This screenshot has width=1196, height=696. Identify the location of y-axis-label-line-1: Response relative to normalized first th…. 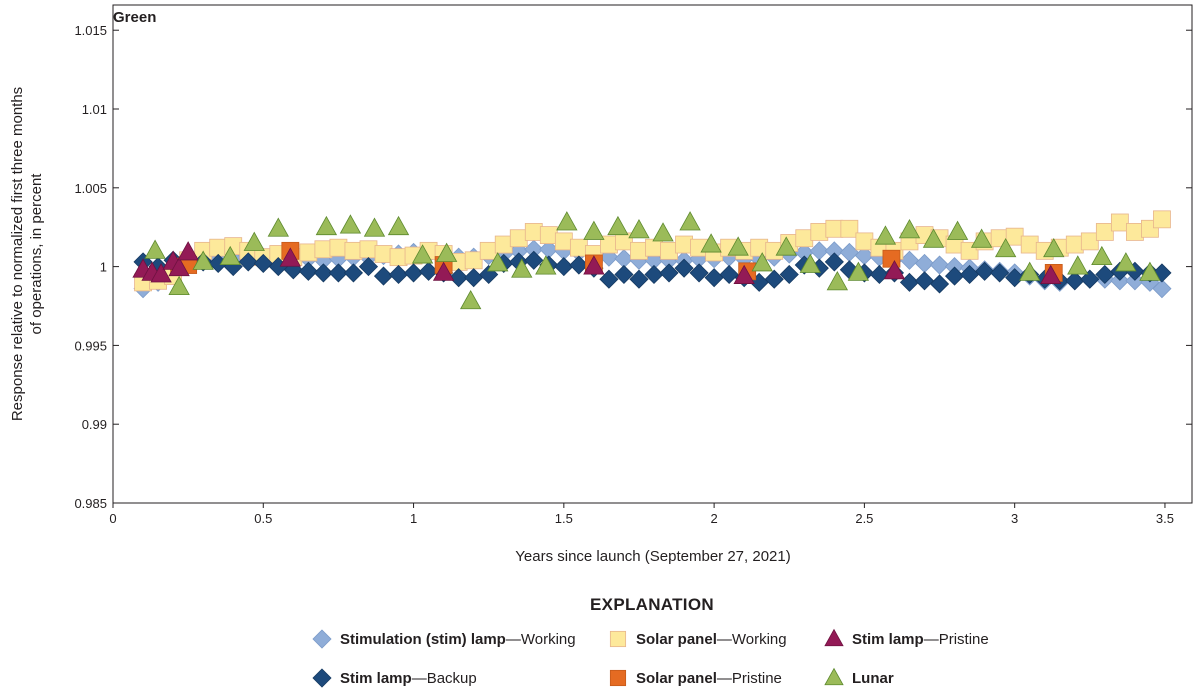
(17, 254).